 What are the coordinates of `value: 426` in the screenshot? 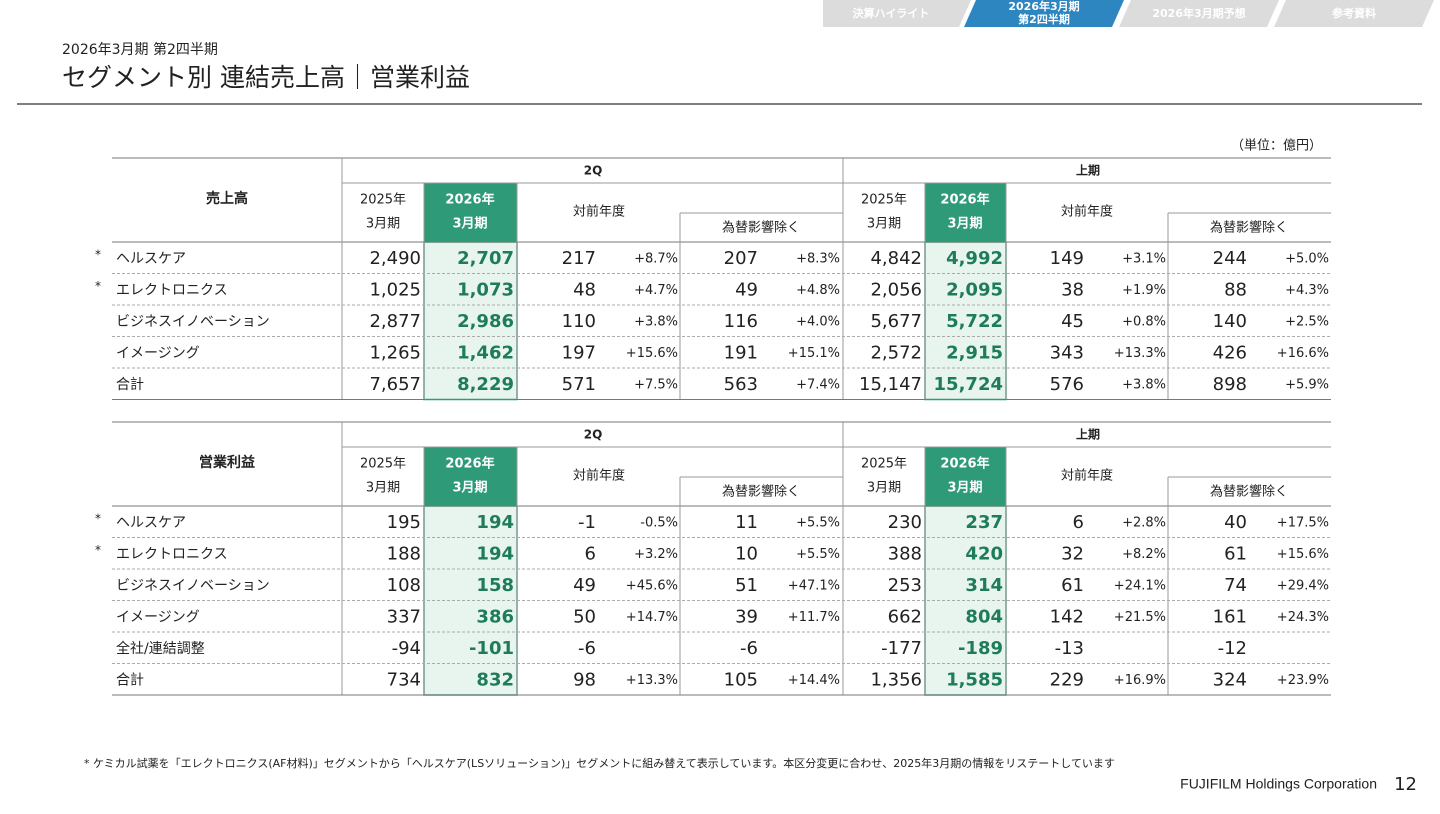 It's located at (1230, 352).